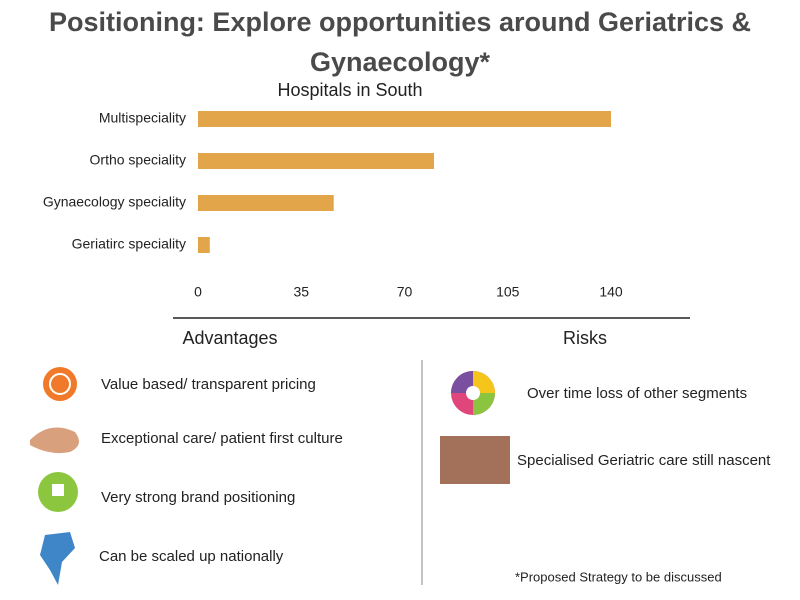 The image size is (800, 600). I want to click on advantage-item: Exceptional care/ patient first culture, so click(222, 438).